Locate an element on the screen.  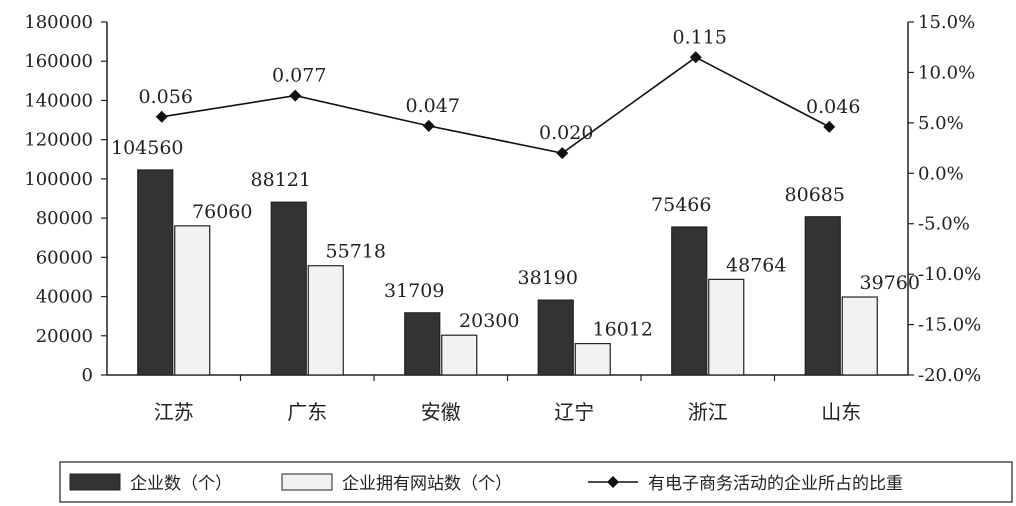
ratio-line is located at coordinates (495, 105).